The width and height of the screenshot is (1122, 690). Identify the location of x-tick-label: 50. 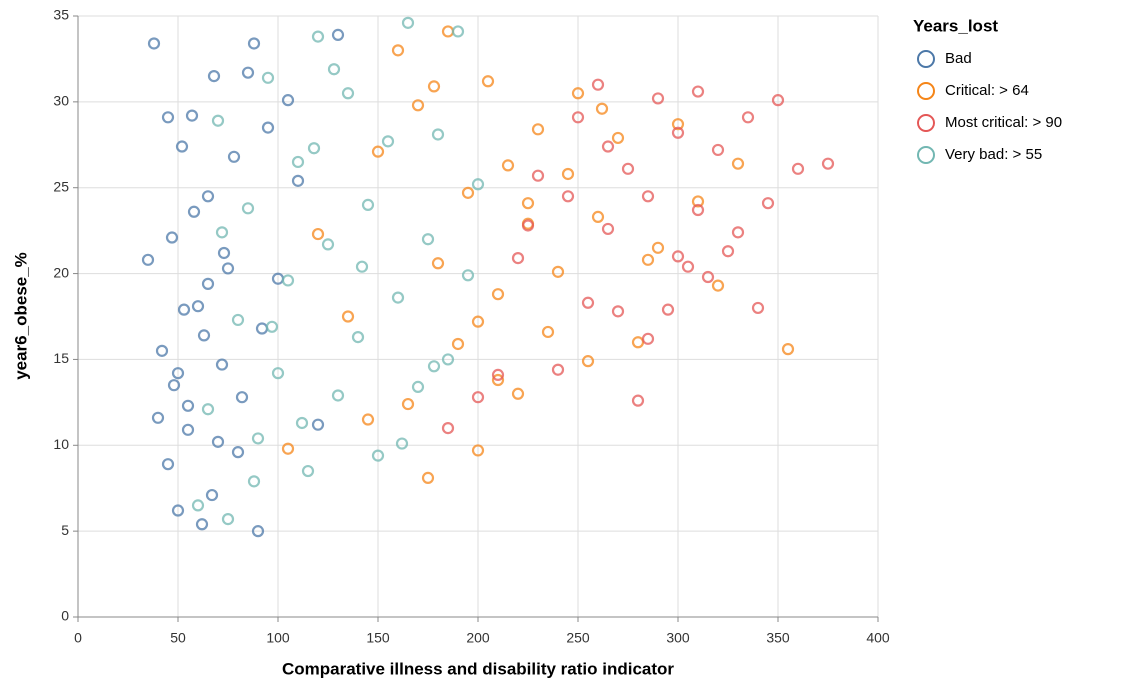
(178, 638).